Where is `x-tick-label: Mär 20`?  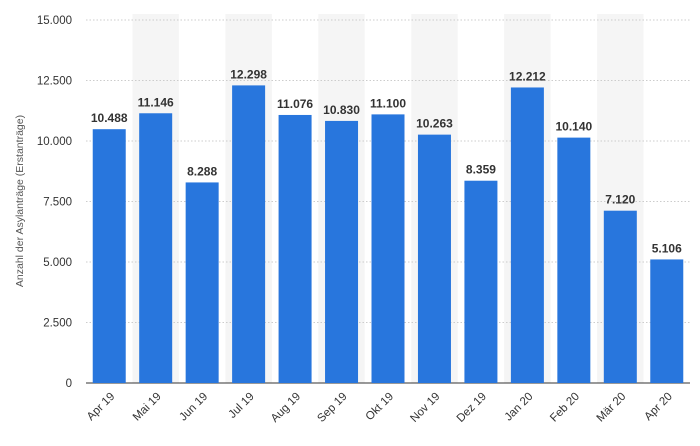 x-tick-label: Mär 20 is located at coordinates (612, 408).